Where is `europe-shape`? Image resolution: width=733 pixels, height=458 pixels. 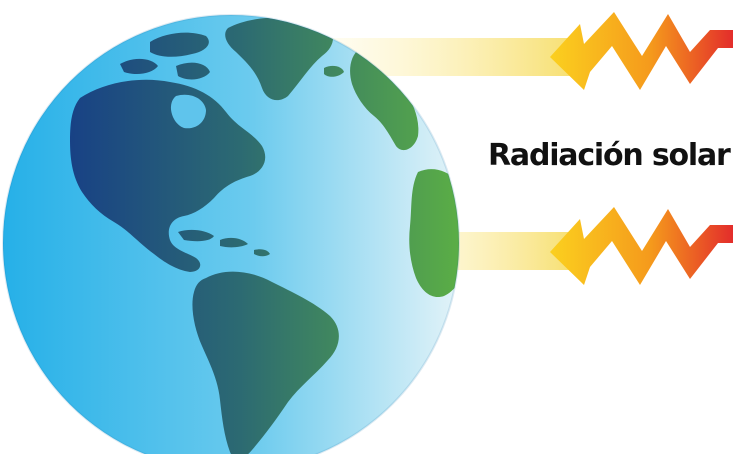 europe-shape is located at coordinates (384, 99).